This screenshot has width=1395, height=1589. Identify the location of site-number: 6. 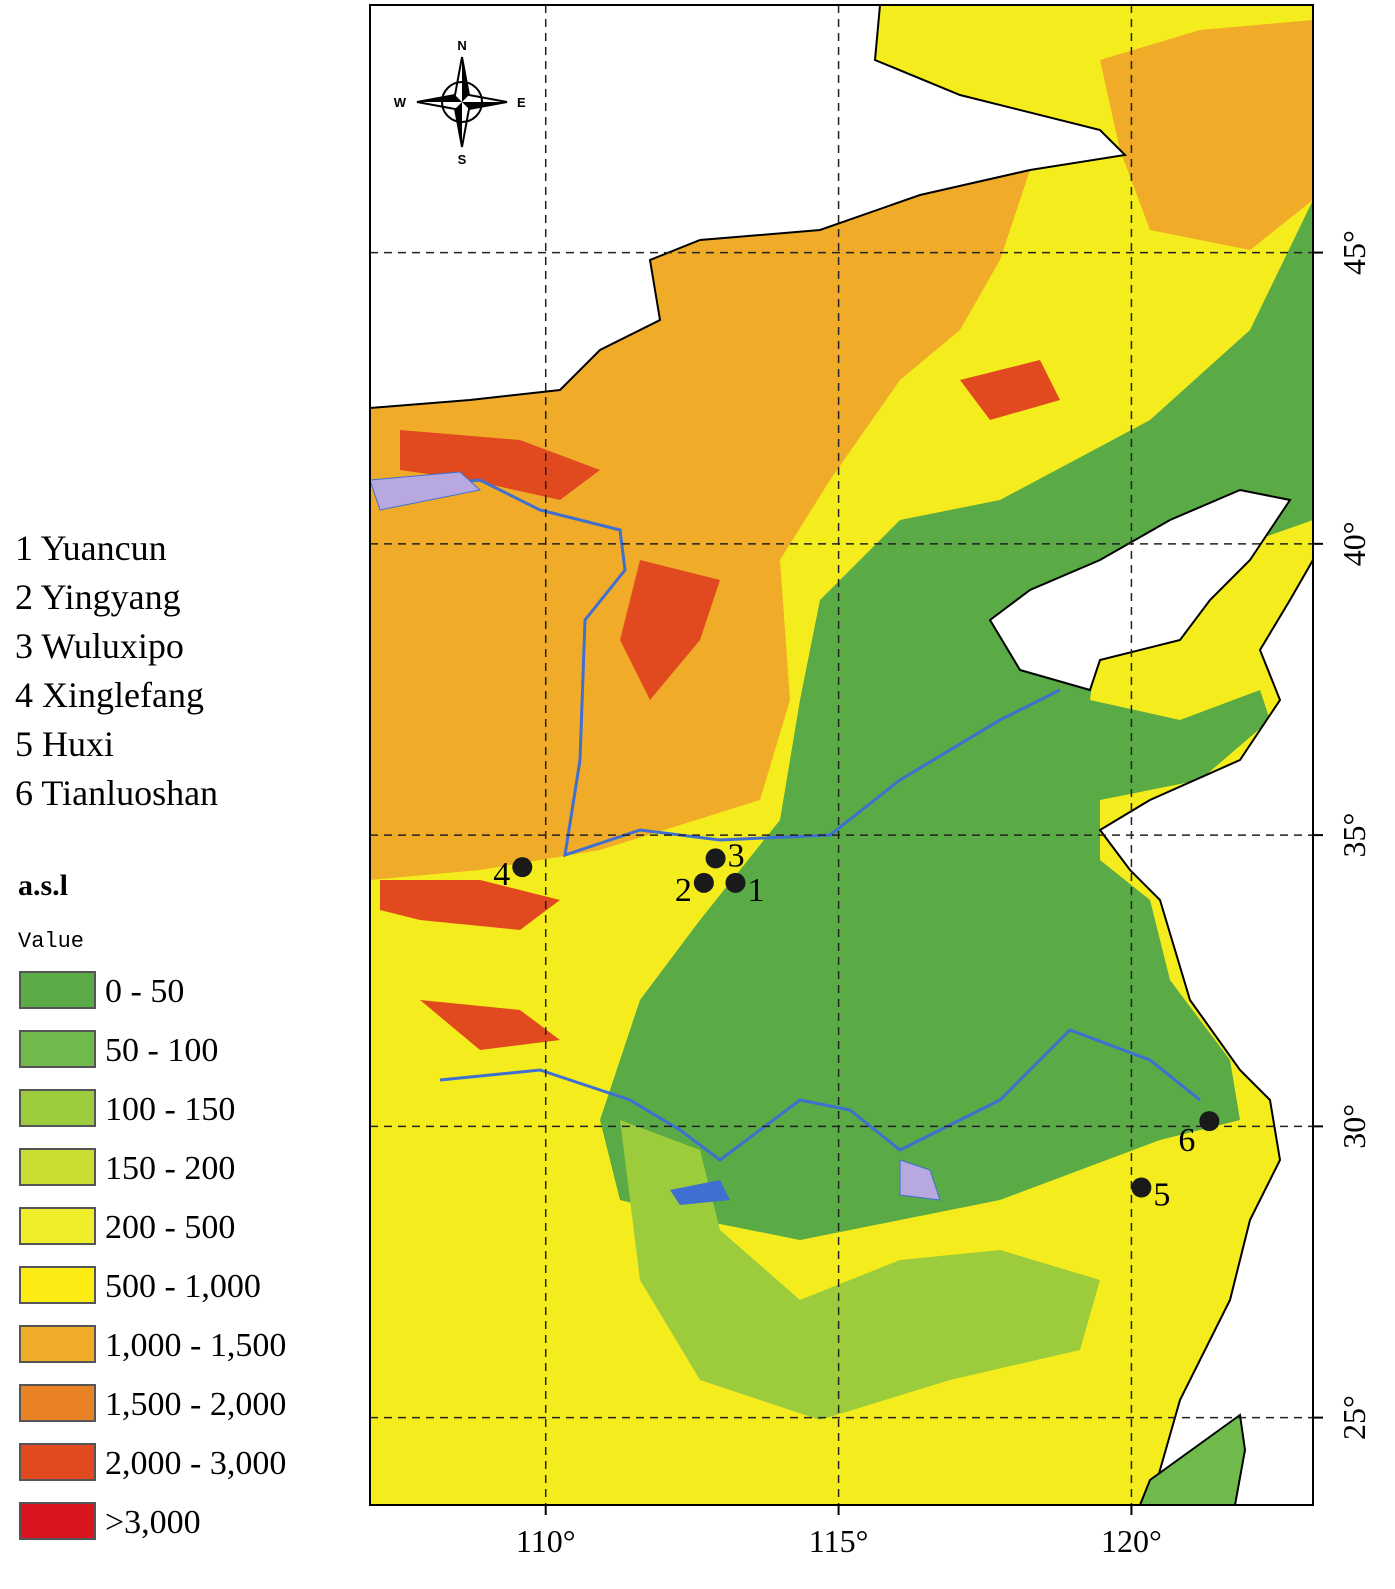
(1186, 1140).